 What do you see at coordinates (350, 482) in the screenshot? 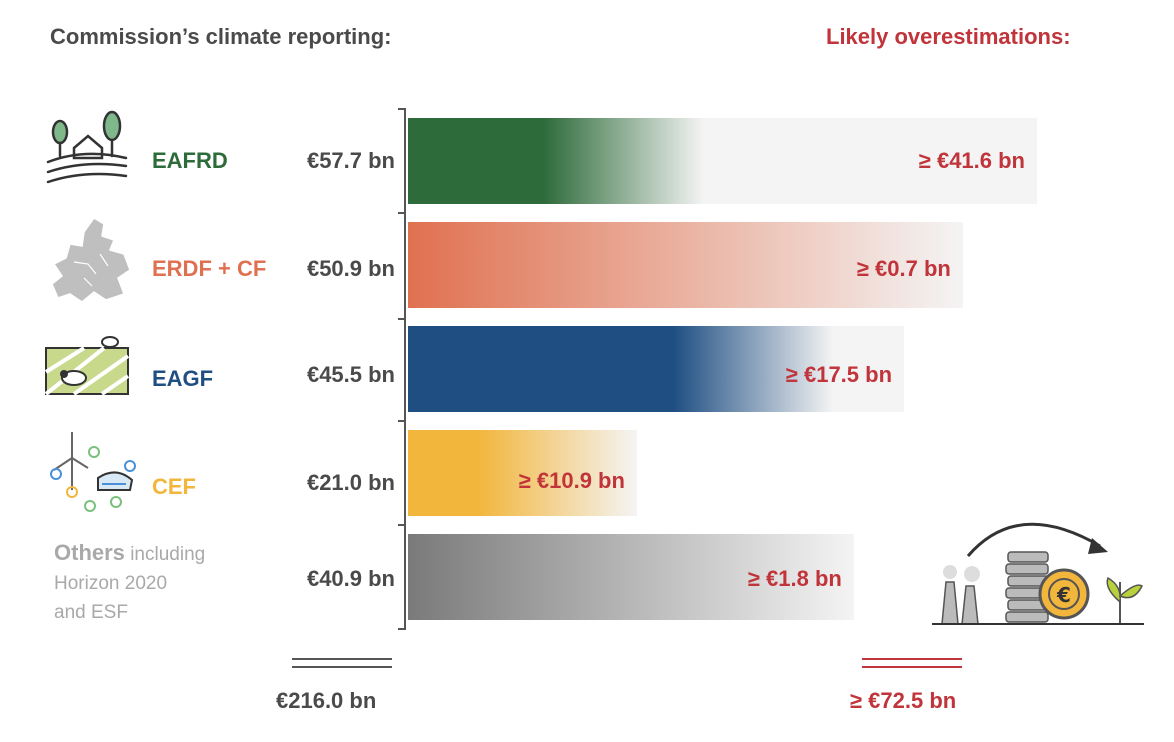
I see `reported-value-cef: €21.0 bn` at bounding box center [350, 482].